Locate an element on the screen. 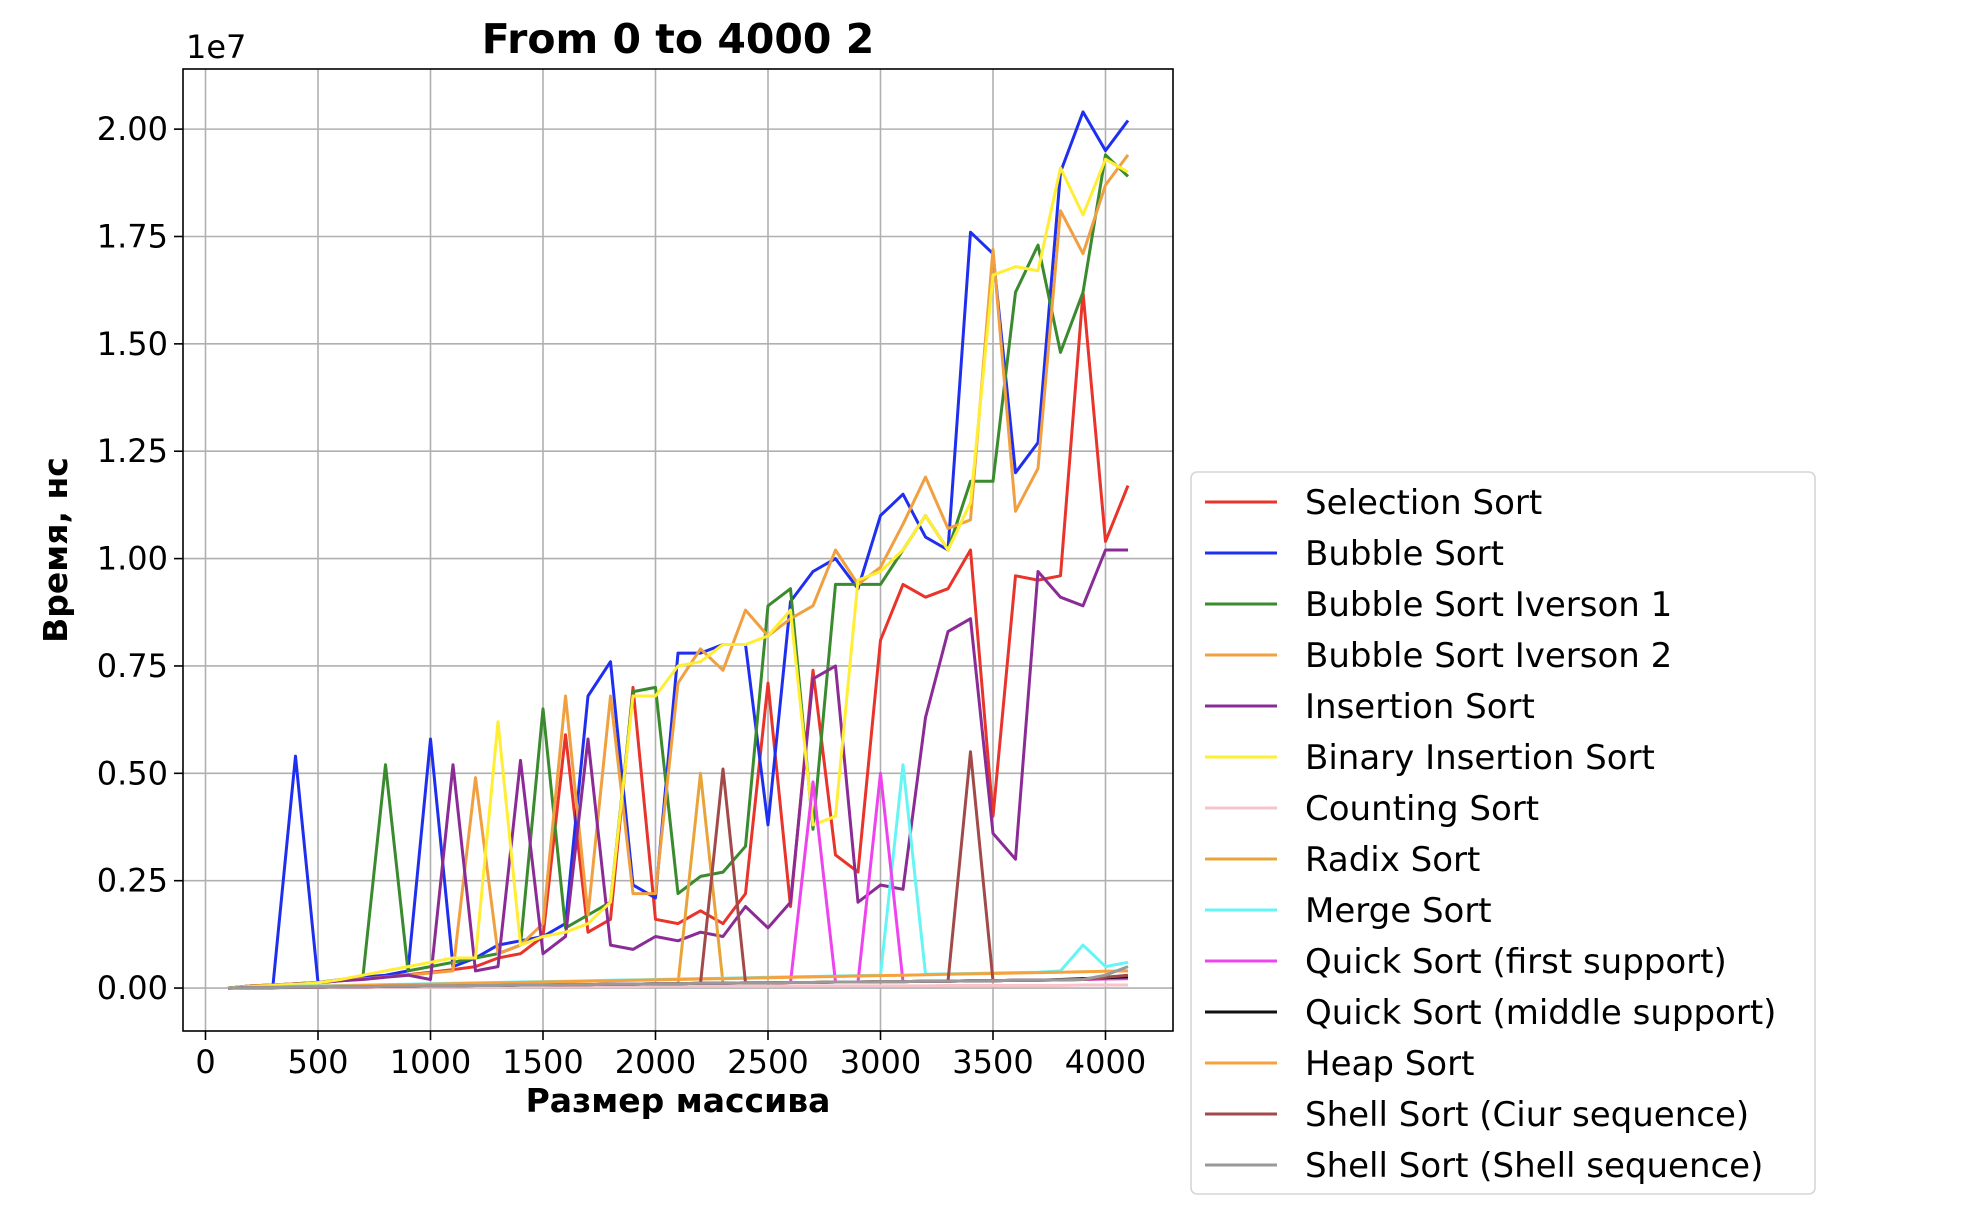 This screenshot has height=1208, width=1968. legend-label-selection-sort: Selection Sort is located at coordinates (1423, 503).